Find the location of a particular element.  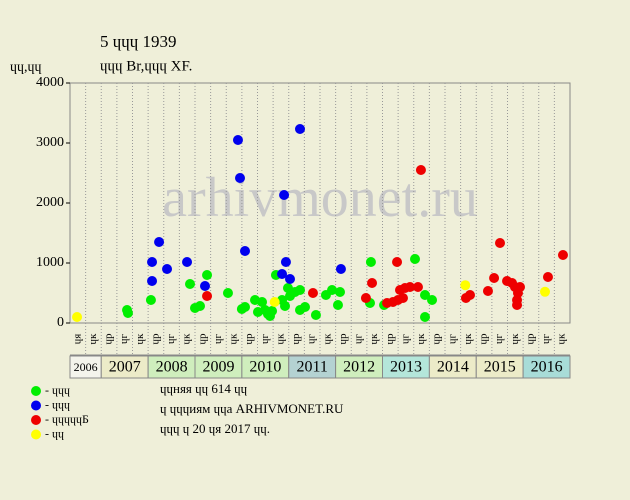

year-label: 2016 is located at coordinates (547, 367).